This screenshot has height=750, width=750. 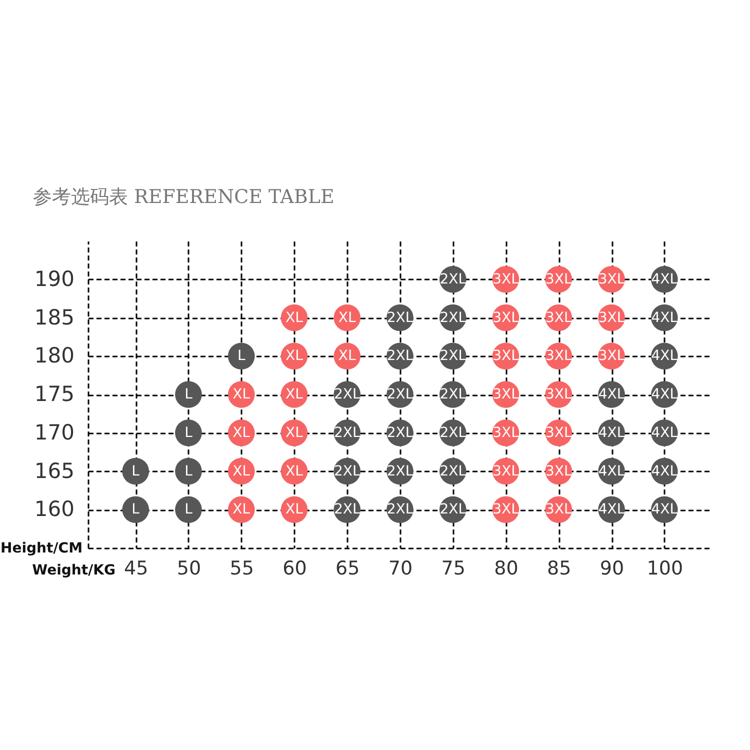 I want to click on x-axis-title: Weight/KG, so click(x=74, y=570).